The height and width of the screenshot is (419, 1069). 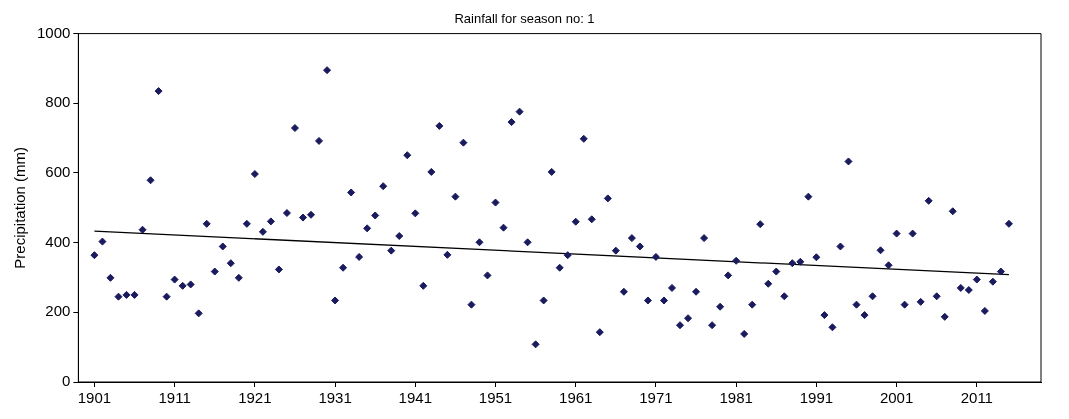 What do you see at coordinates (174, 398) in the screenshot?
I see `x-tick-label: 1911` at bounding box center [174, 398].